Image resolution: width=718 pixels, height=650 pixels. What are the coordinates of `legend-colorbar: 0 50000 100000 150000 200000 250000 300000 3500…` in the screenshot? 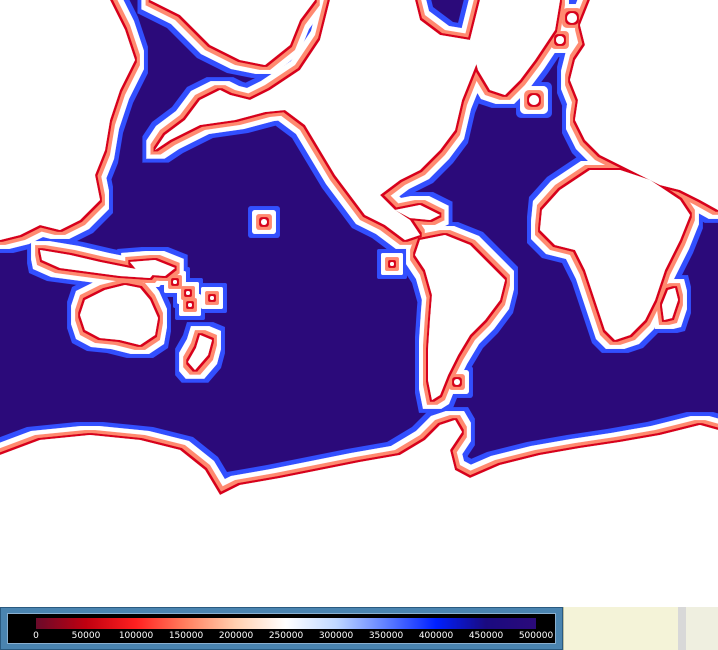 It's located at (281, 628).